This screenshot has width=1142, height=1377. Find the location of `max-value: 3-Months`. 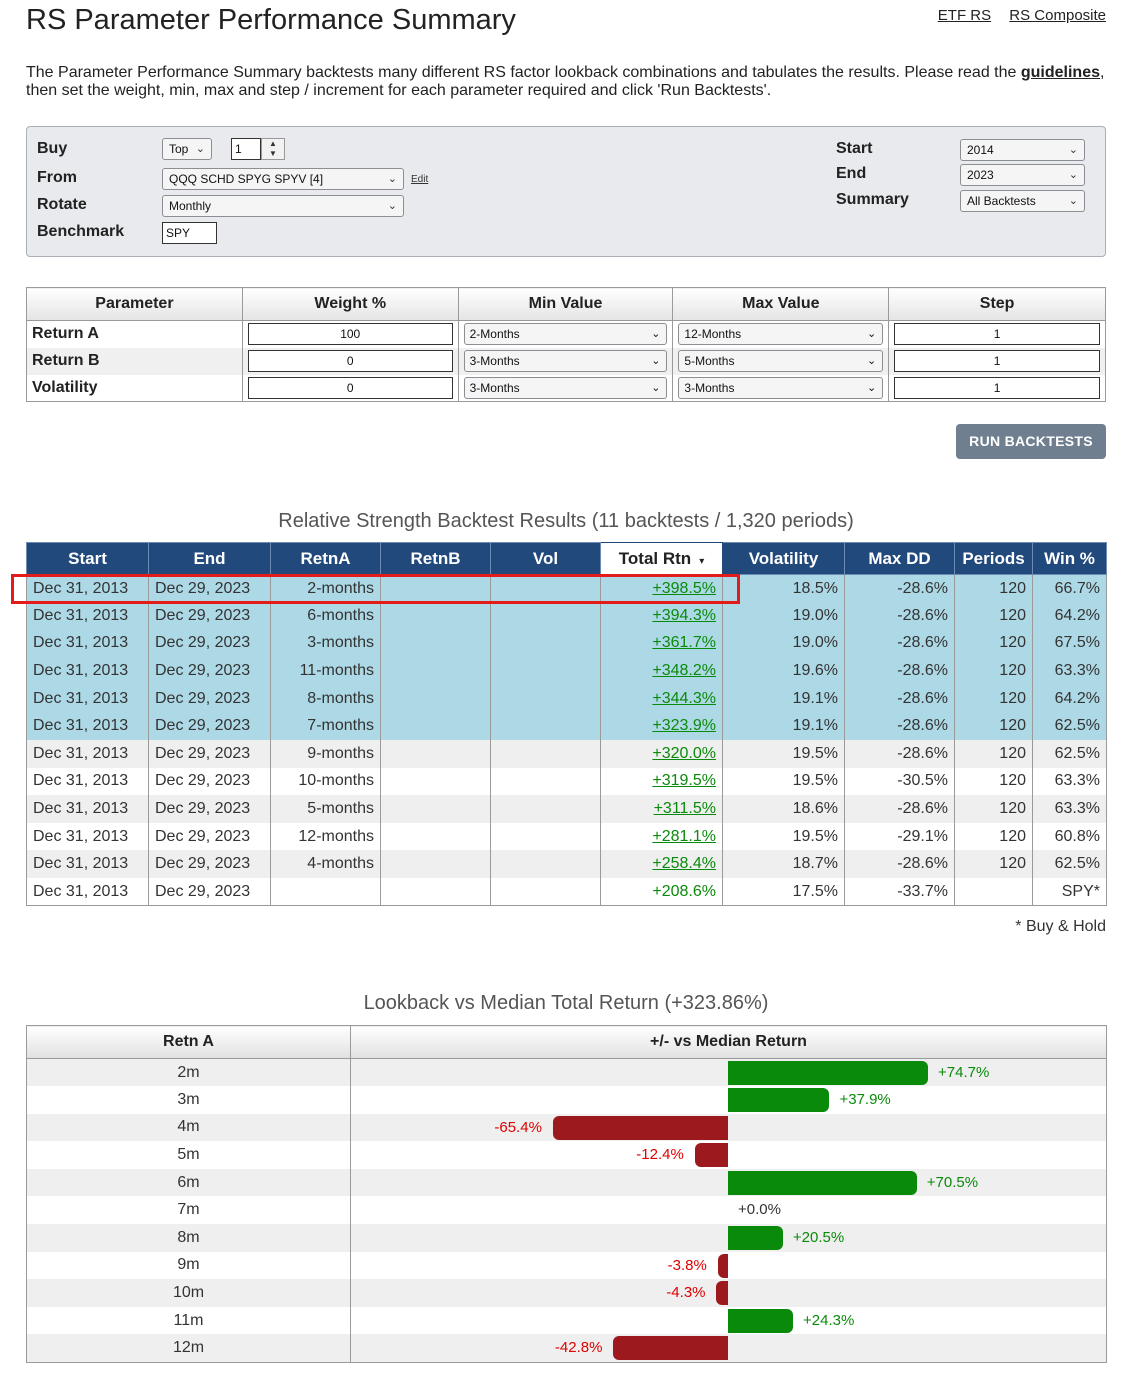

max-value: 3-Months is located at coordinates (709, 387).